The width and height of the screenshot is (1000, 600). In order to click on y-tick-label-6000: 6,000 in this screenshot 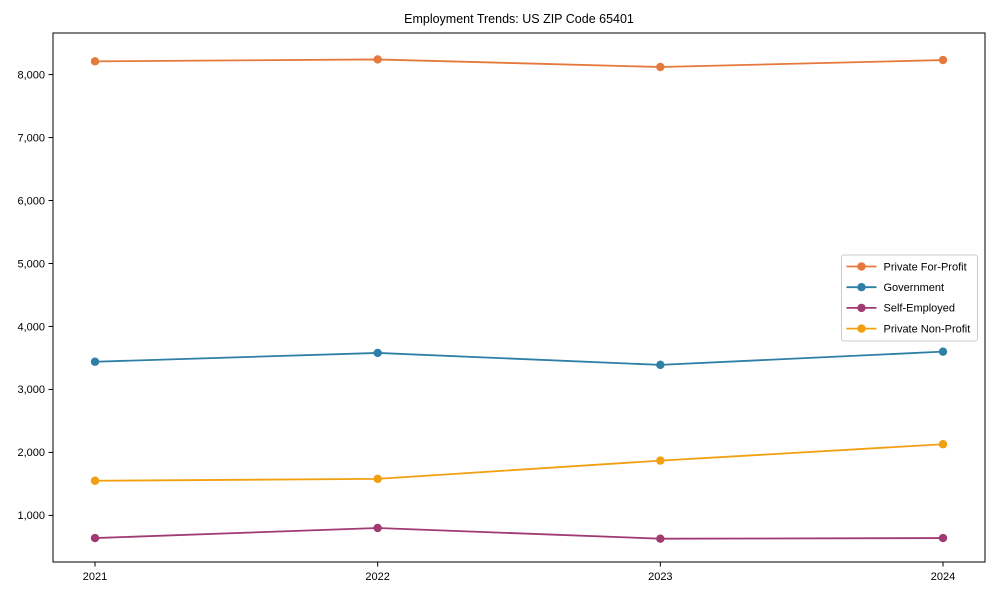, I will do `click(31, 201)`.